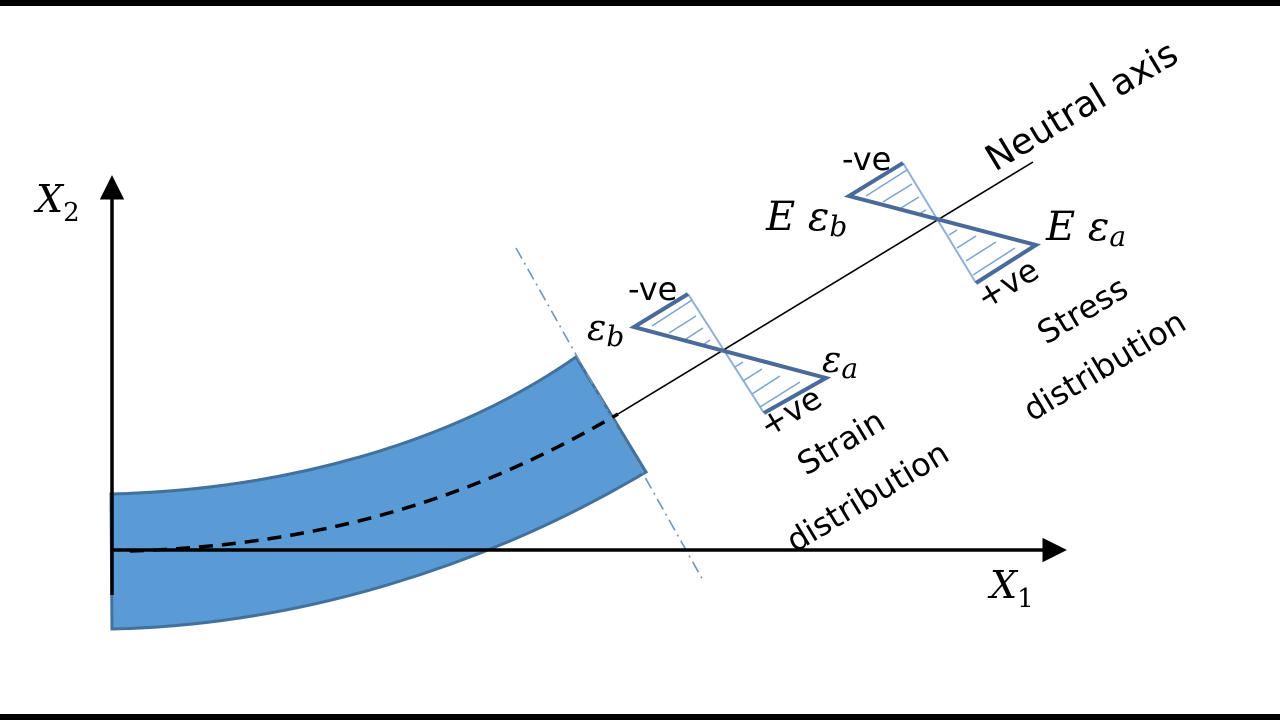  I want to click on stress-distribution, so click(942, 223).